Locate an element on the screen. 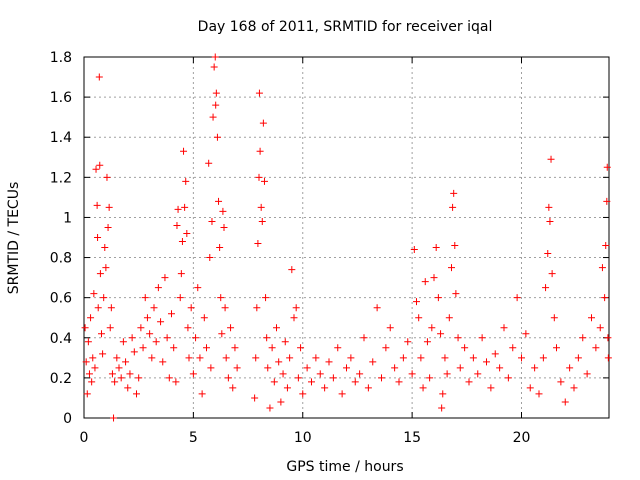 The image size is (640, 480). x-tick-label: 5 is located at coordinates (193, 438).